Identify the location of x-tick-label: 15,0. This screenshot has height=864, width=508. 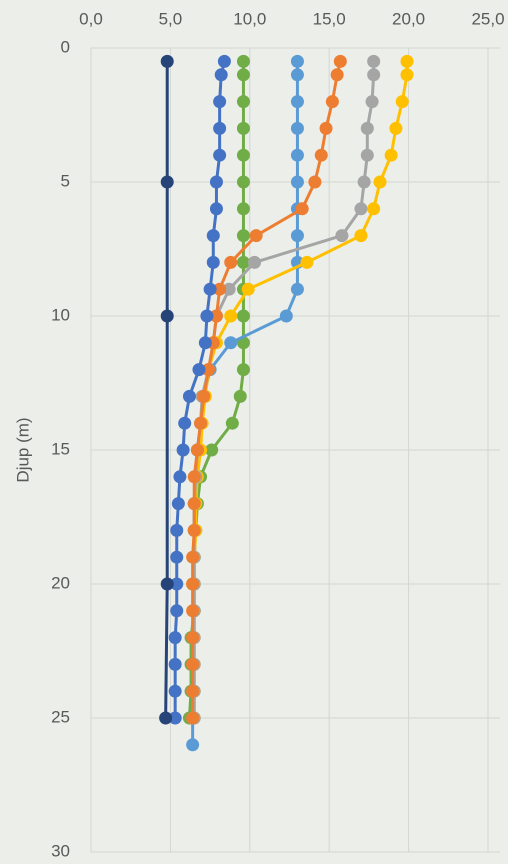
(329, 18).